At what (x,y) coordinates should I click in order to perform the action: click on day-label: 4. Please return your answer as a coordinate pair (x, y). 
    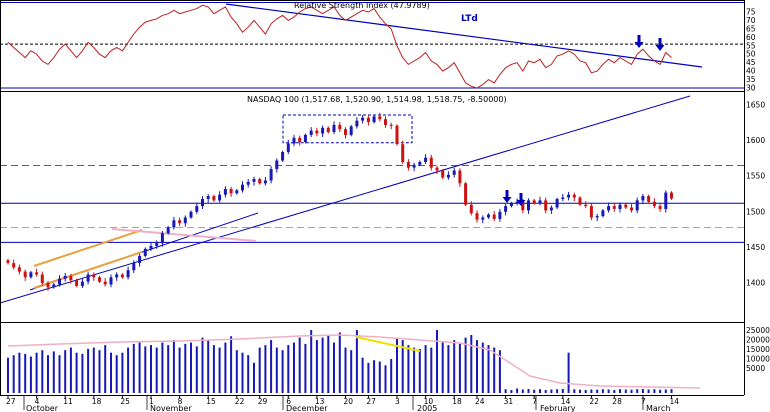
    Looking at the image, I should click on (37, 401).